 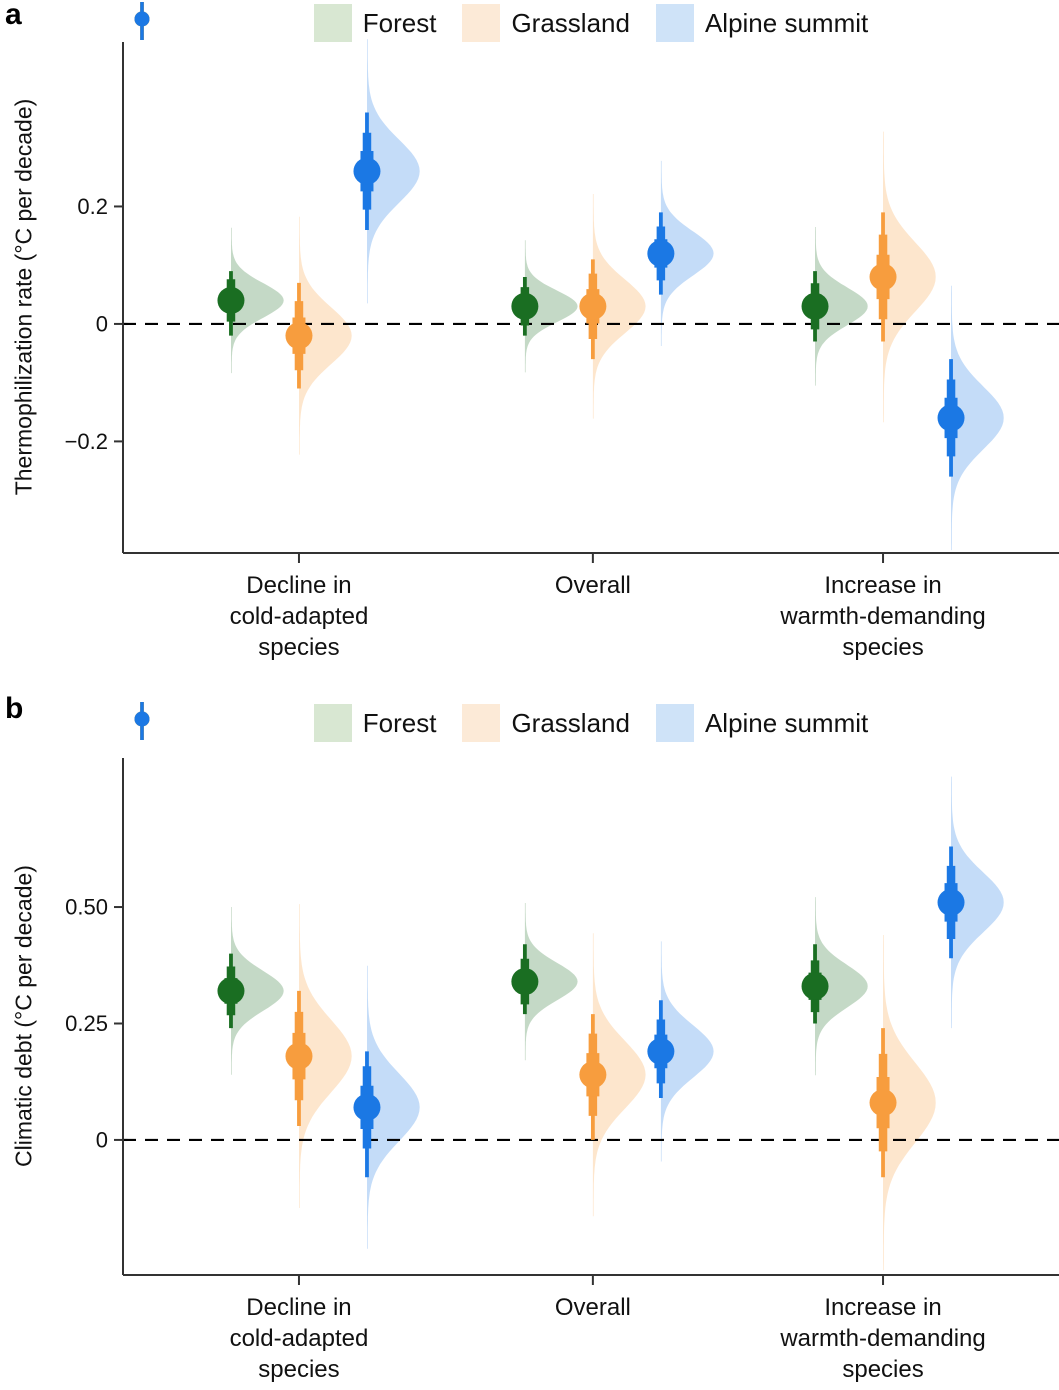 I want to click on y-tick-label: 0.25, so click(x=86, y=1023).